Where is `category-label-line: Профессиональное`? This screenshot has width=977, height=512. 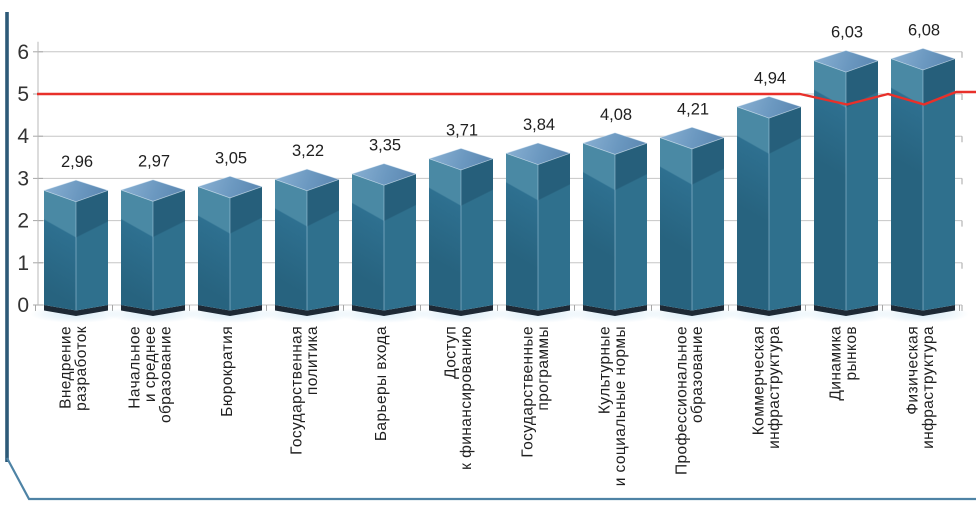
category-label-line: Профессиональное is located at coordinates (681, 400).